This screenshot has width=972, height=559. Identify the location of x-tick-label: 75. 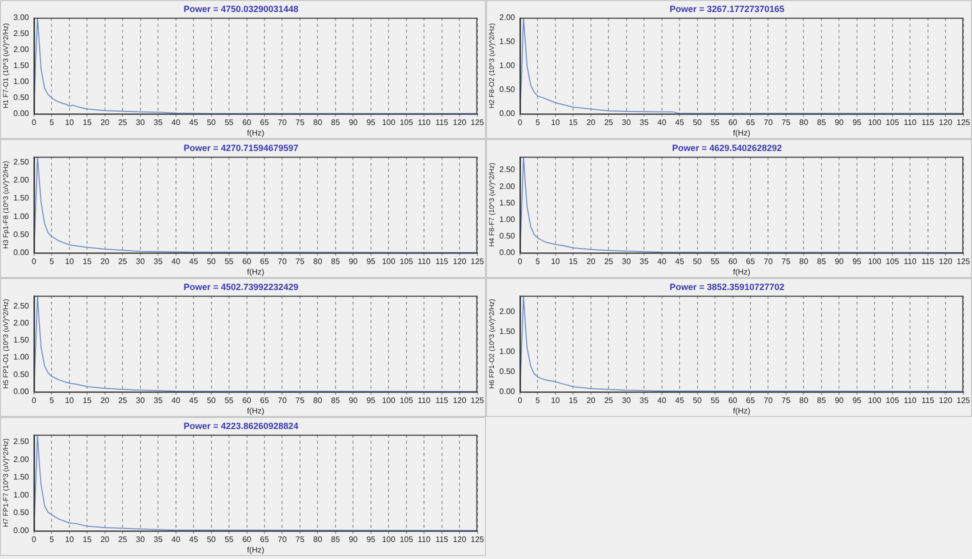
(300, 122).